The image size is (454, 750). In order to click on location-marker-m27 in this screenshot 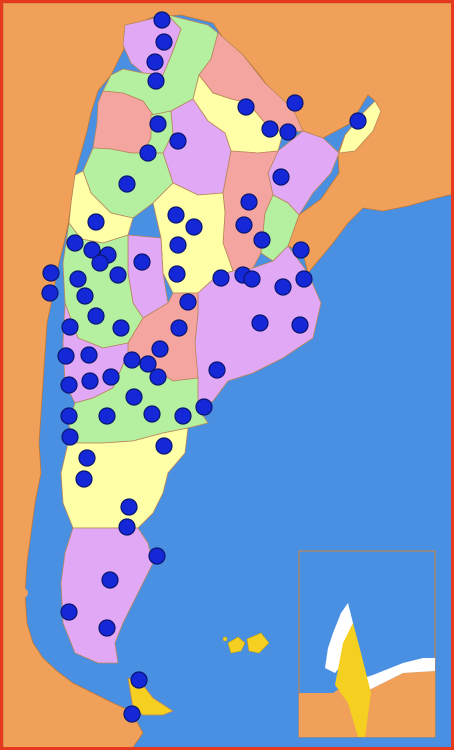, I will do `click(301, 250)`.